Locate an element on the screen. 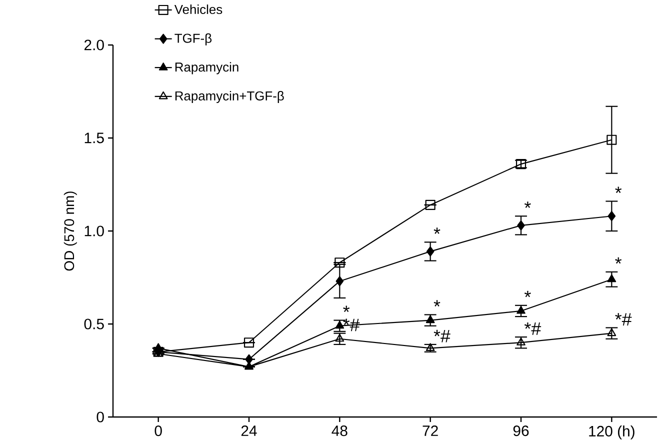  legend-label: TGF-β is located at coordinates (193, 39).